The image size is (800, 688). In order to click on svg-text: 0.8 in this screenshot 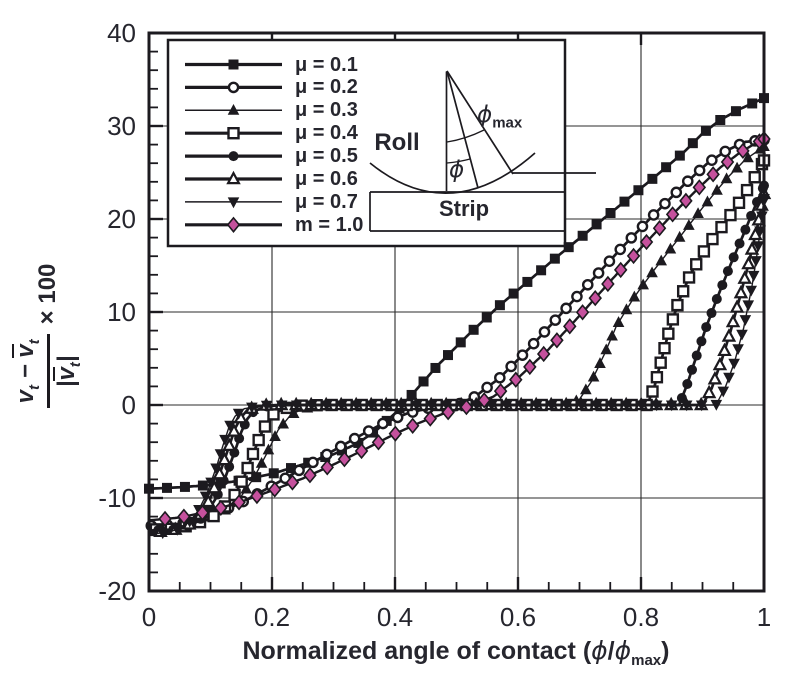, I will do `click(641, 617)`.